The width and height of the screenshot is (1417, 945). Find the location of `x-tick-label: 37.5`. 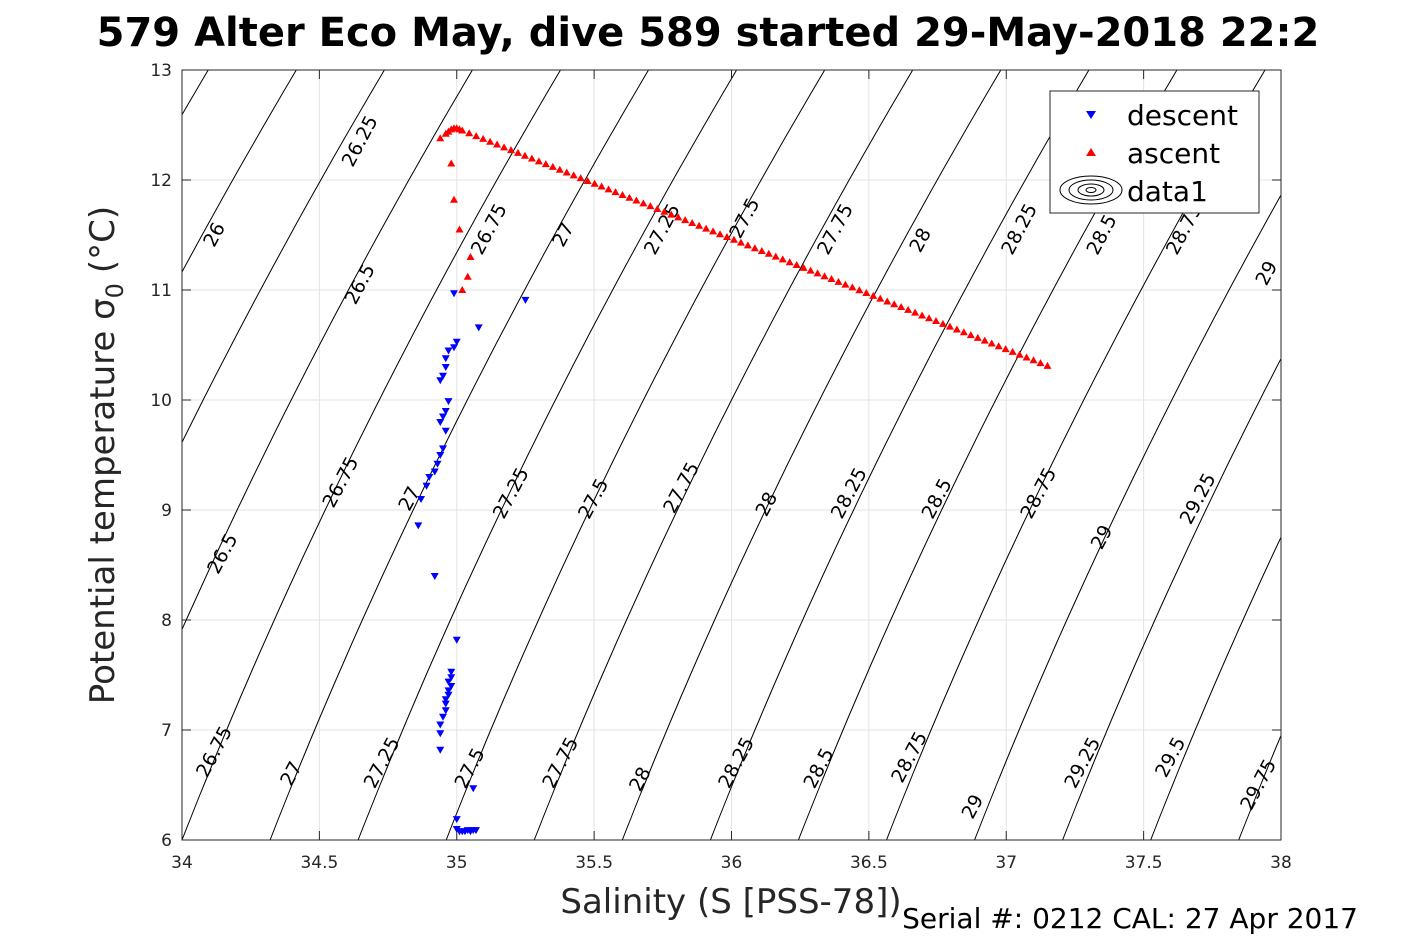

x-tick-label: 37.5 is located at coordinates (1144, 863).